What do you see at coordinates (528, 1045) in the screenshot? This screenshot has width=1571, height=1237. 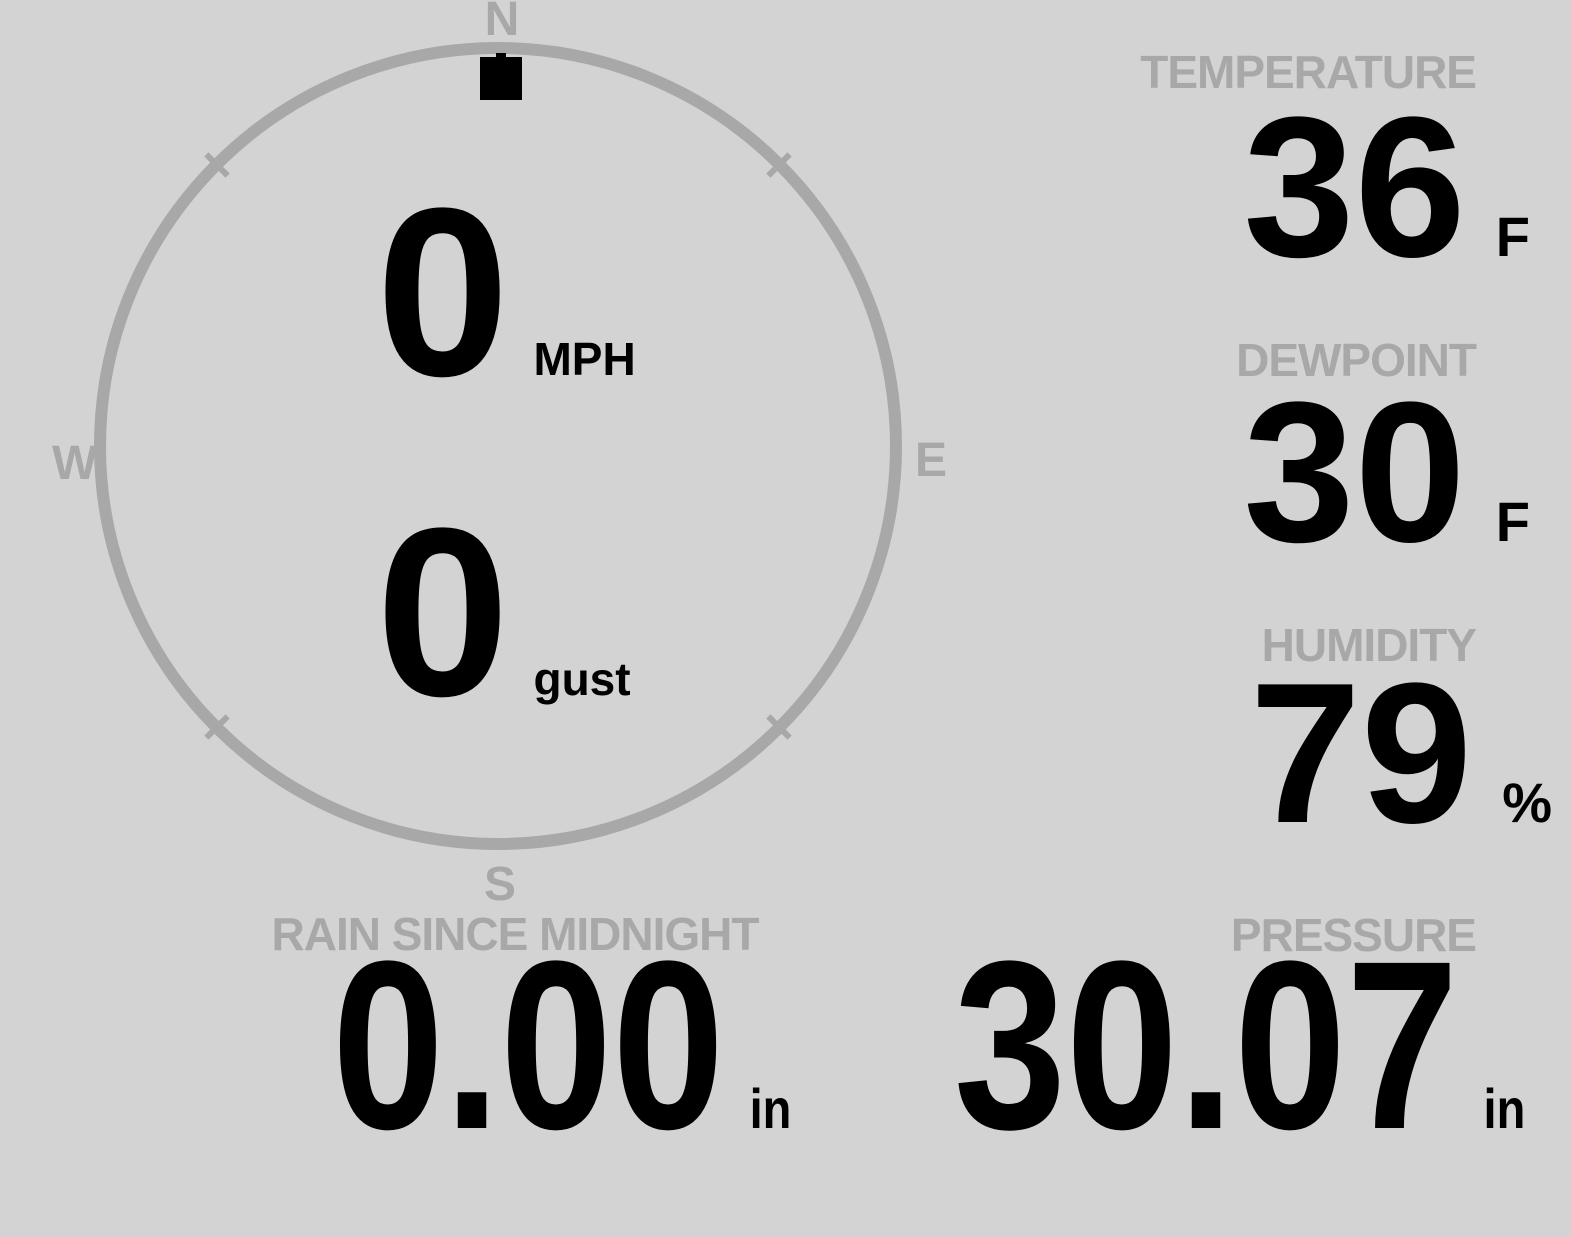 I see `rain-value: 0.00` at bounding box center [528, 1045].